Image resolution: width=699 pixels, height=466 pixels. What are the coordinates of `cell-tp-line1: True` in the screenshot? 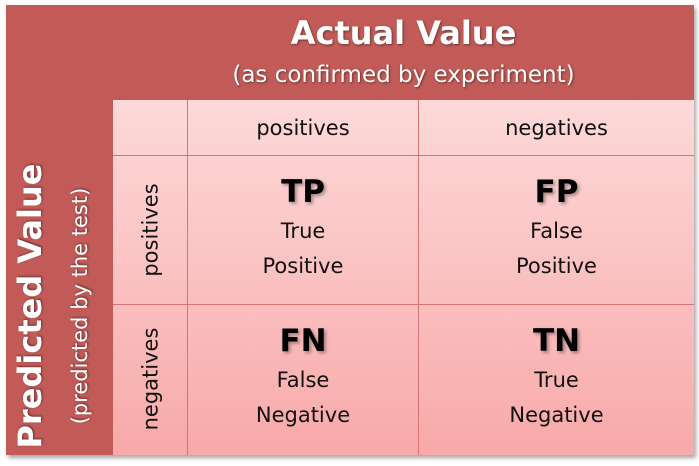 It's located at (303, 231).